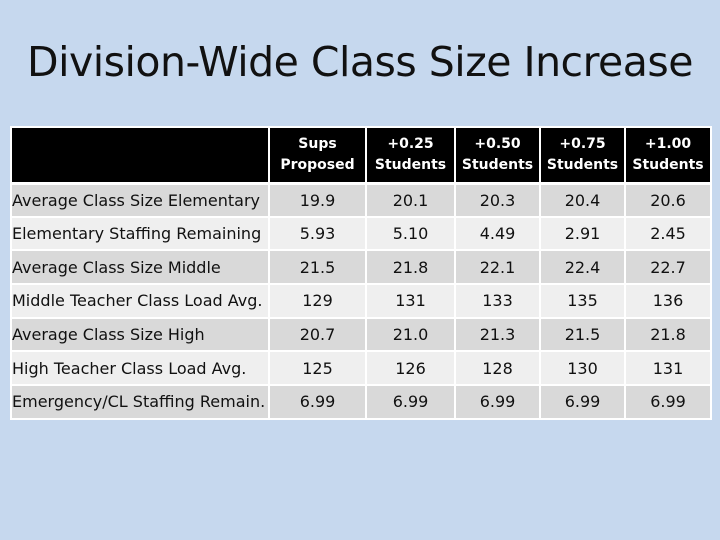 The height and width of the screenshot is (540, 720). I want to click on row-label: Average Class Size Middle, so click(140, 267).